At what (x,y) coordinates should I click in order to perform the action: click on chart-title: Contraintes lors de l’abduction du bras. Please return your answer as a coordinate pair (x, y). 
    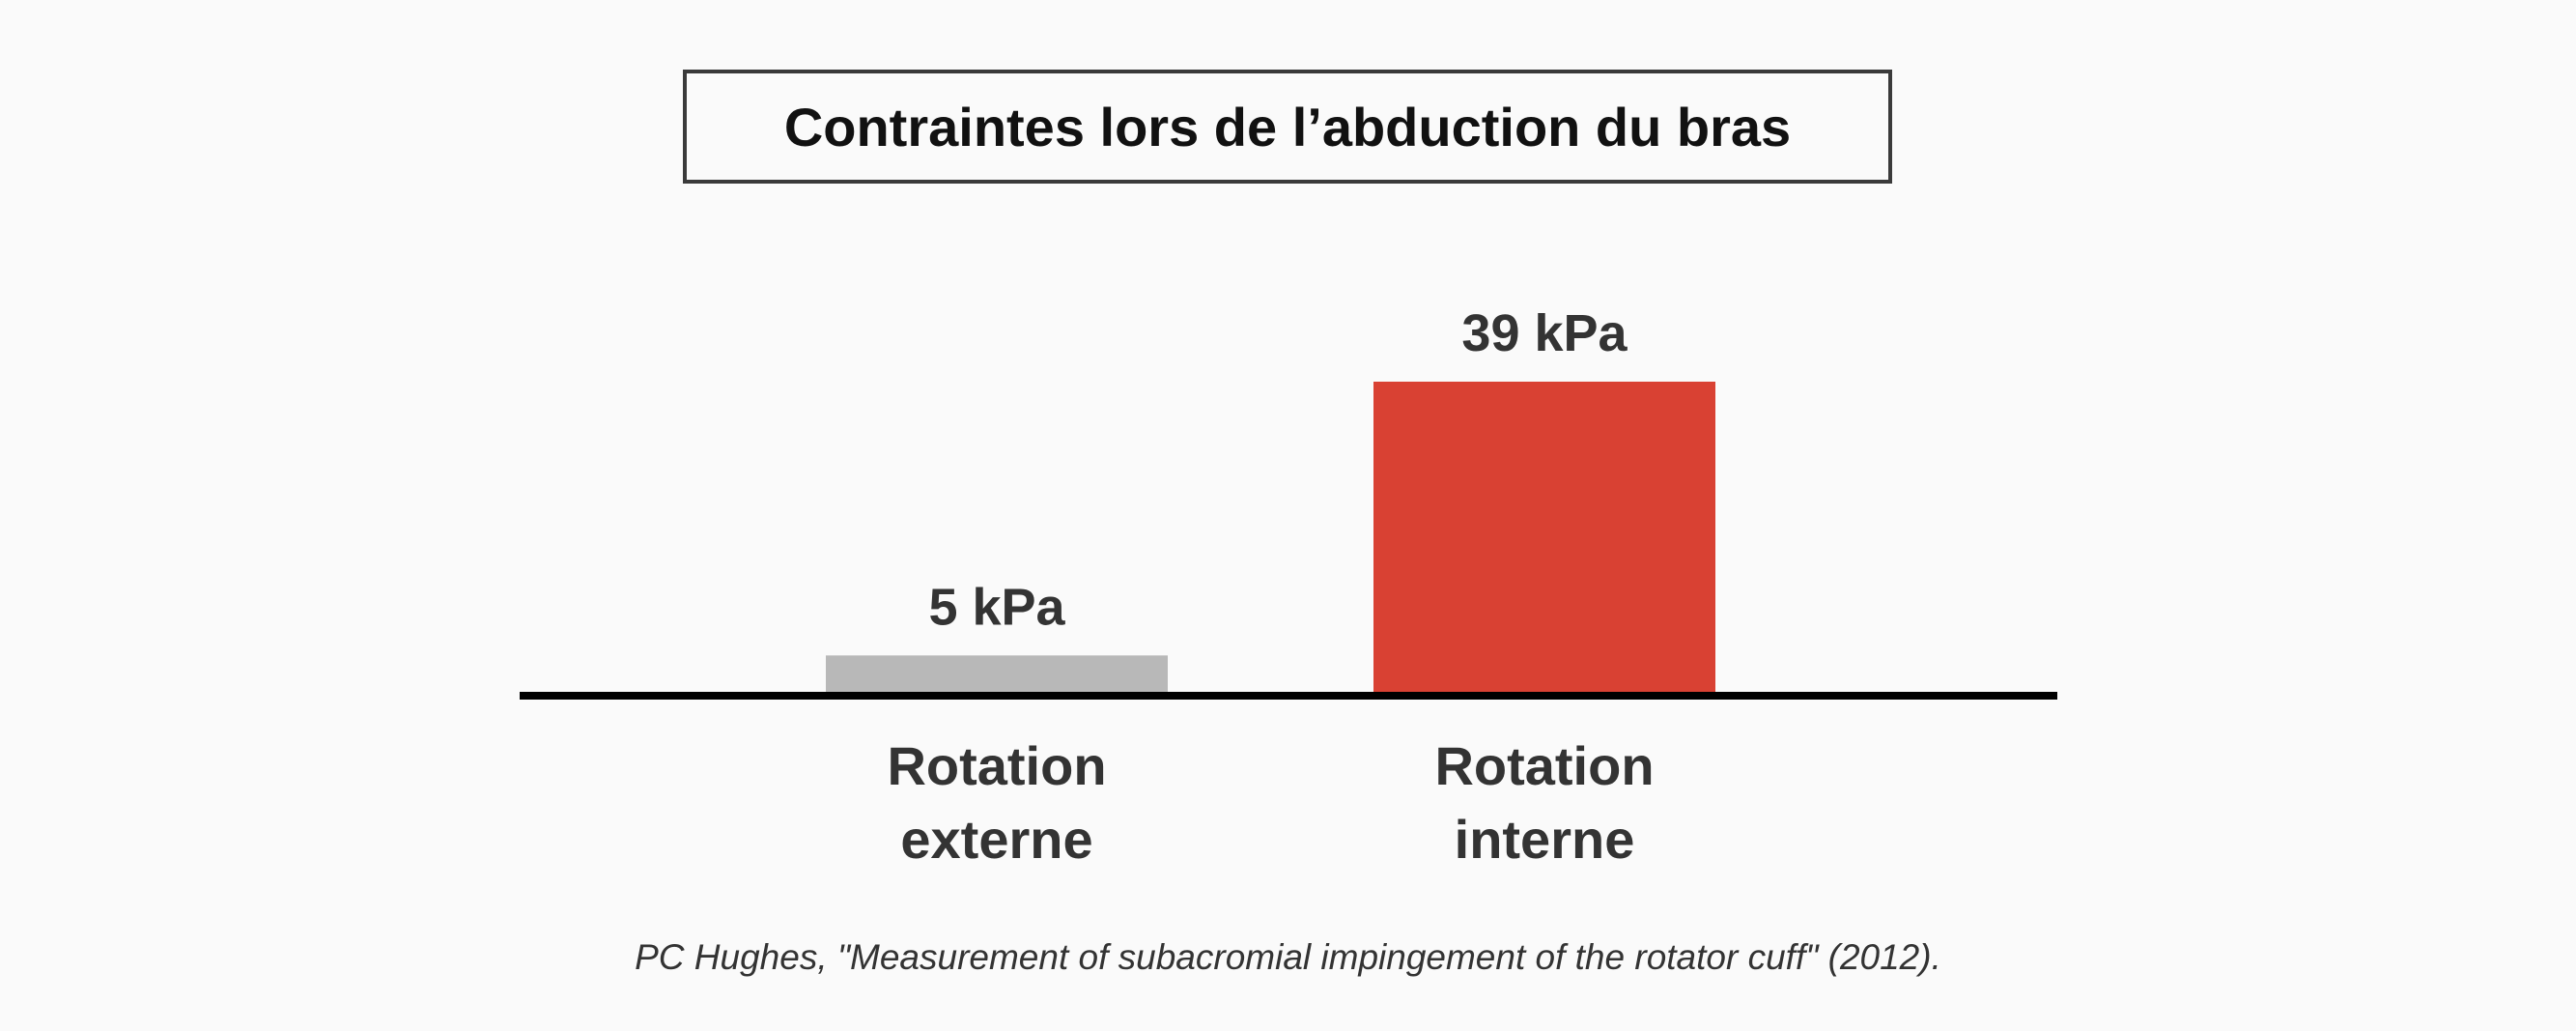
    Looking at the image, I should click on (1287, 127).